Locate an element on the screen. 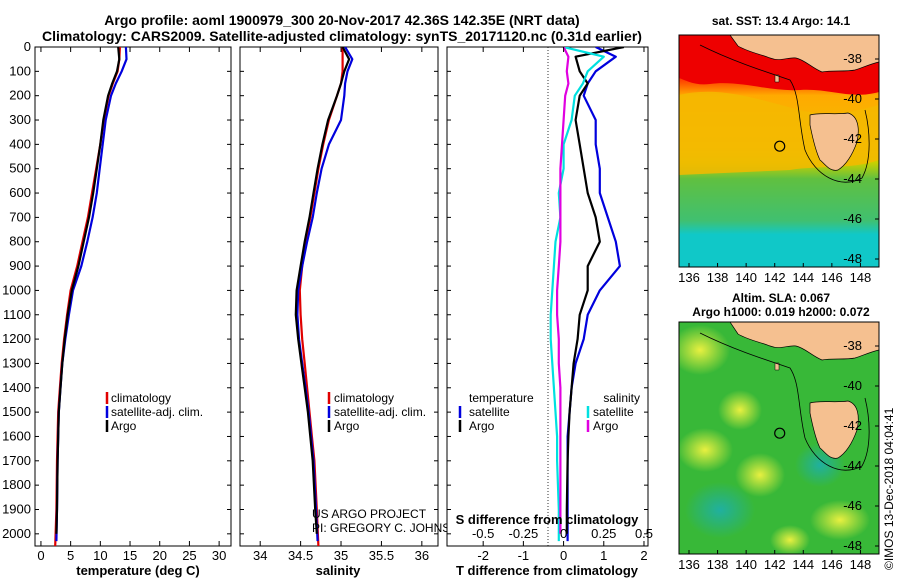 The height and width of the screenshot is (580, 900). map-x-tick-label: 140 is located at coordinates (746, 564).